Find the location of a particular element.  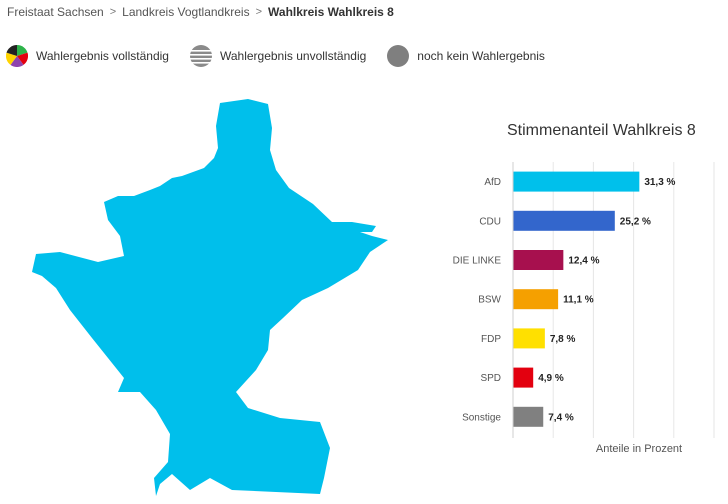

legend-item-none: noch kein Wahlergebnis is located at coordinates (466, 56).